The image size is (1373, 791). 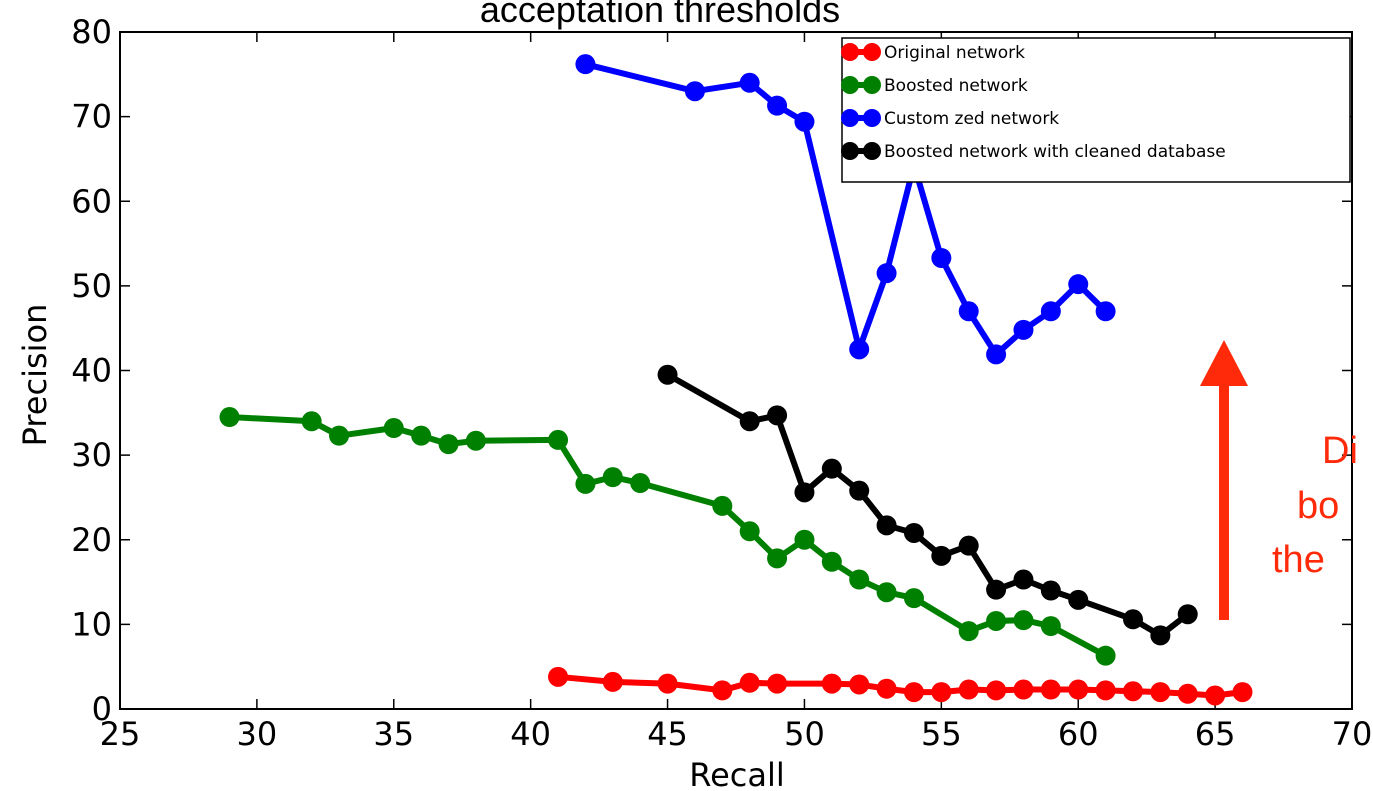 I want to click on x-tick-label: 60, so click(x=1078, y=734).